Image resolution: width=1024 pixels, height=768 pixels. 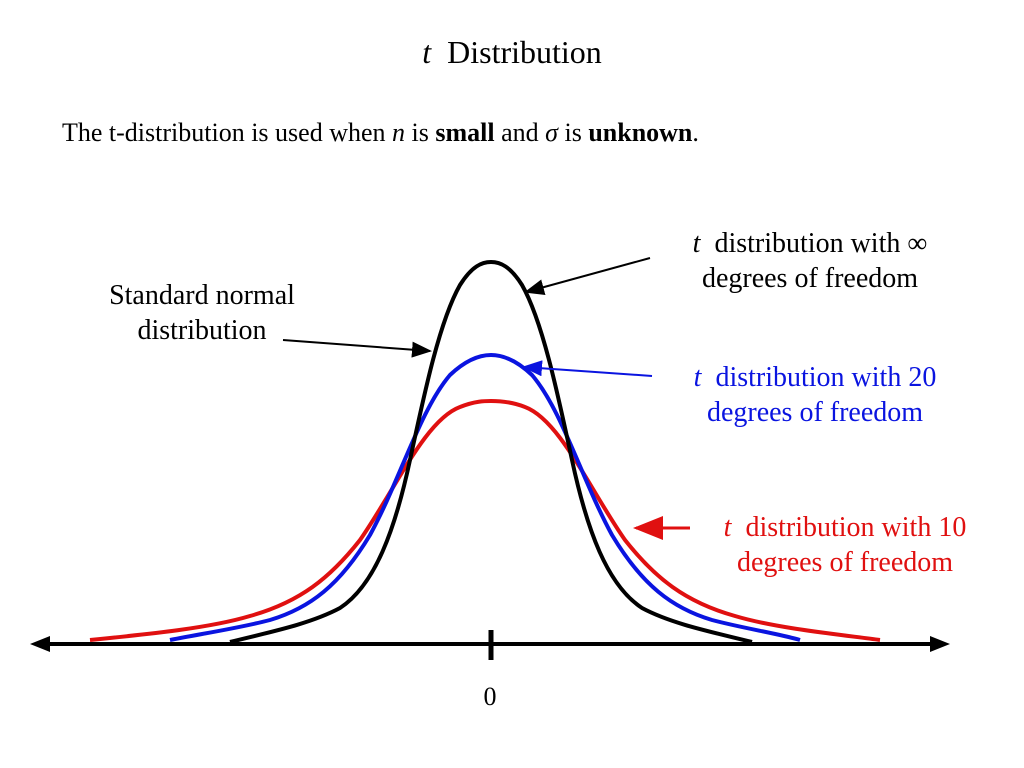 I want to click on t-10-label-t: t, so click(x=727, y=527).